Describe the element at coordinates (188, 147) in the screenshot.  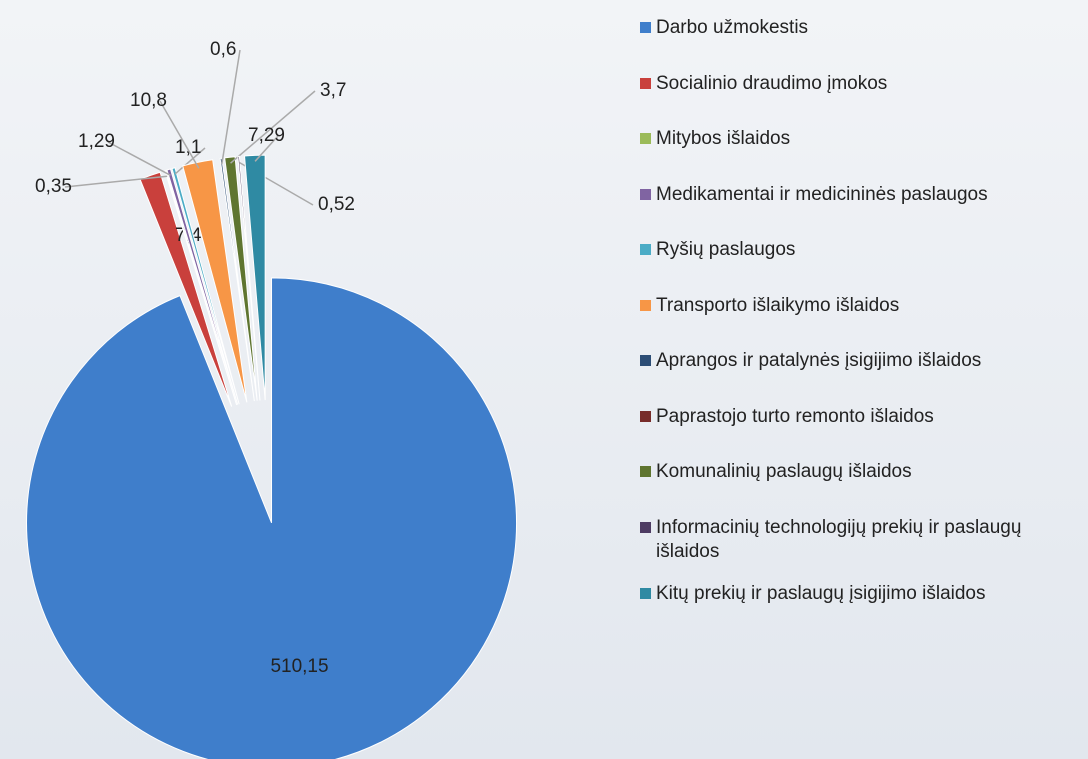
I see `data-label: 1,1` at that location.